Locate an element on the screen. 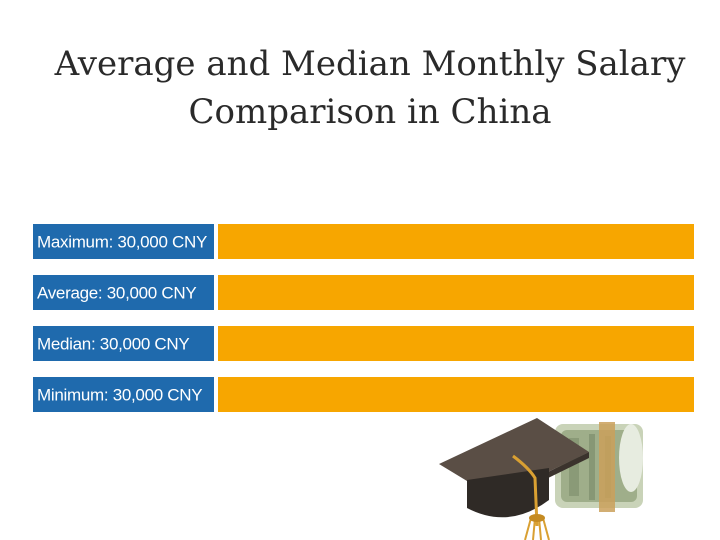 The width and height of the screenshot is (720, 540). bar-label-box-median is located at coordinates (123, 343).